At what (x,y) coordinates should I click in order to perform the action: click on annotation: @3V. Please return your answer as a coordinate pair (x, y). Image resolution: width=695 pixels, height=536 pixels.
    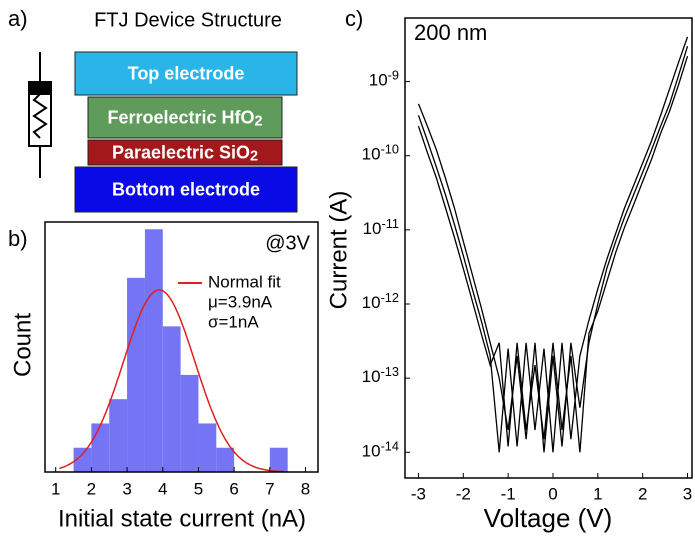
    Looking at the image, I should click on (287, 243).